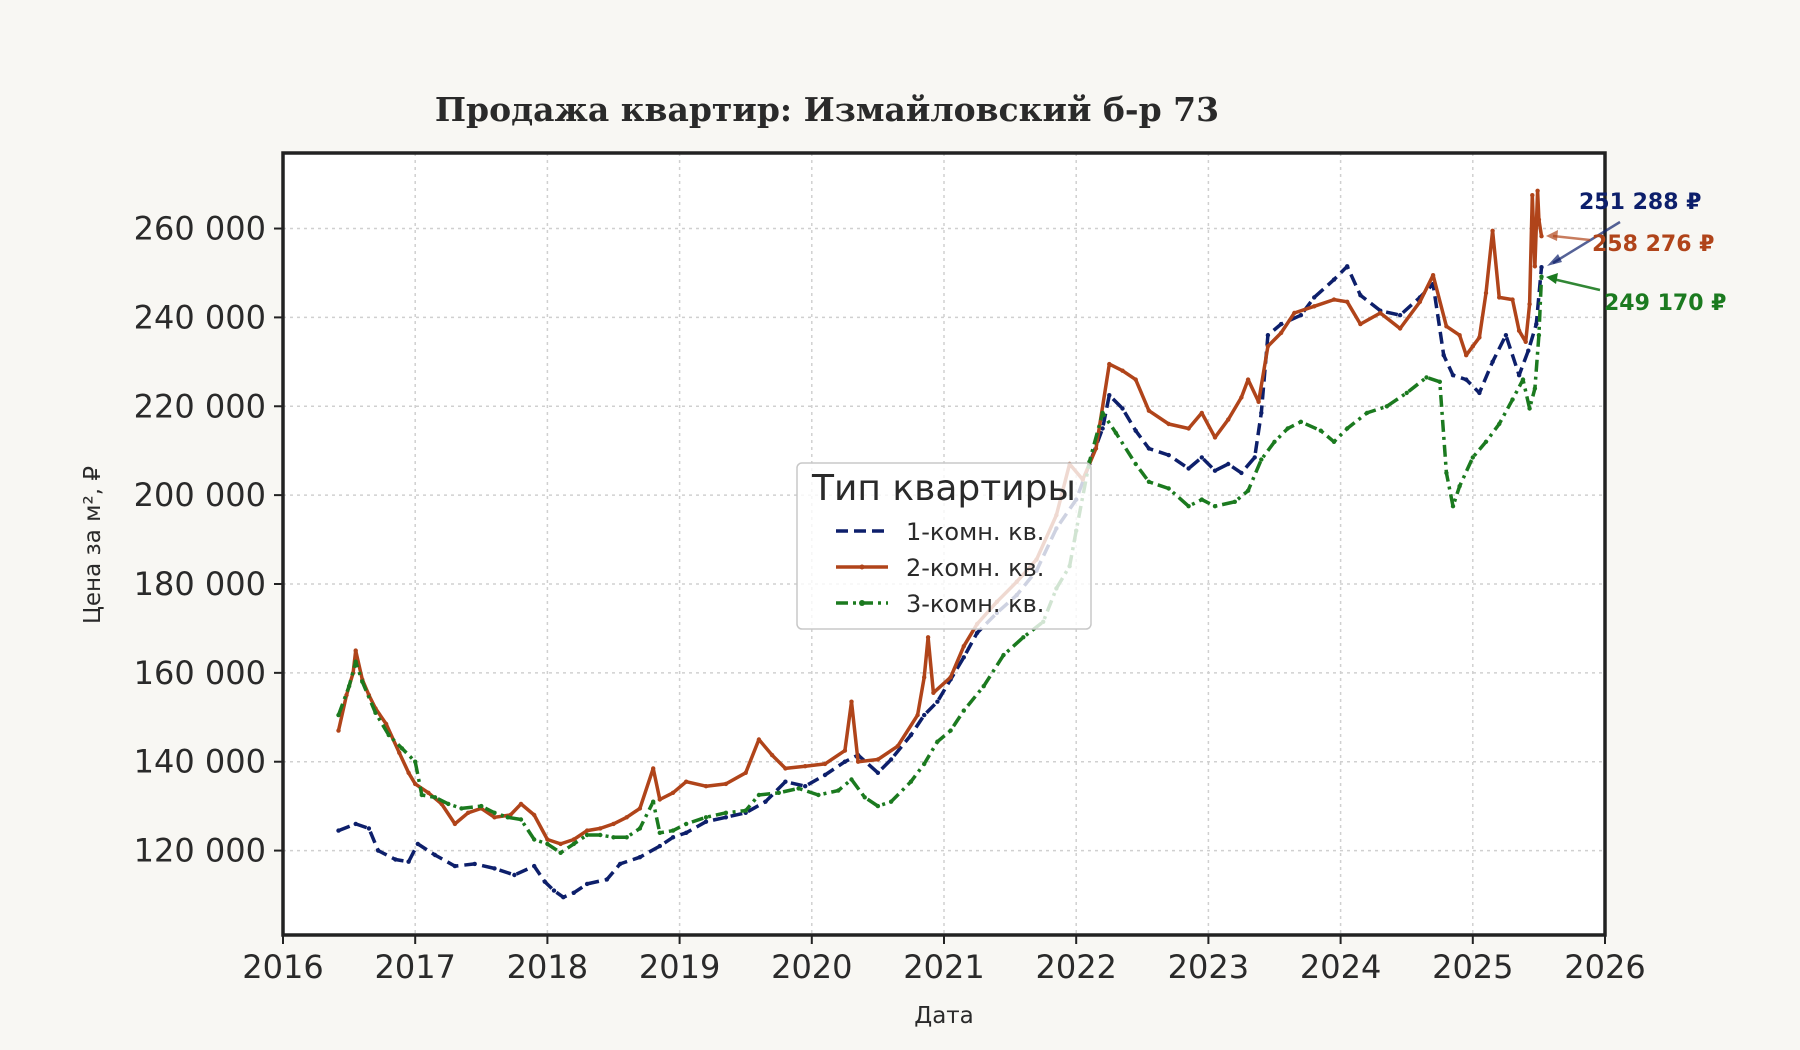 The width and height of the screenshot is (1800, 1050). What do you see at coordinates (1604, 967) in the screenshot?
I see `x-tick-label: 2026` at bounding box center [1604, 967].